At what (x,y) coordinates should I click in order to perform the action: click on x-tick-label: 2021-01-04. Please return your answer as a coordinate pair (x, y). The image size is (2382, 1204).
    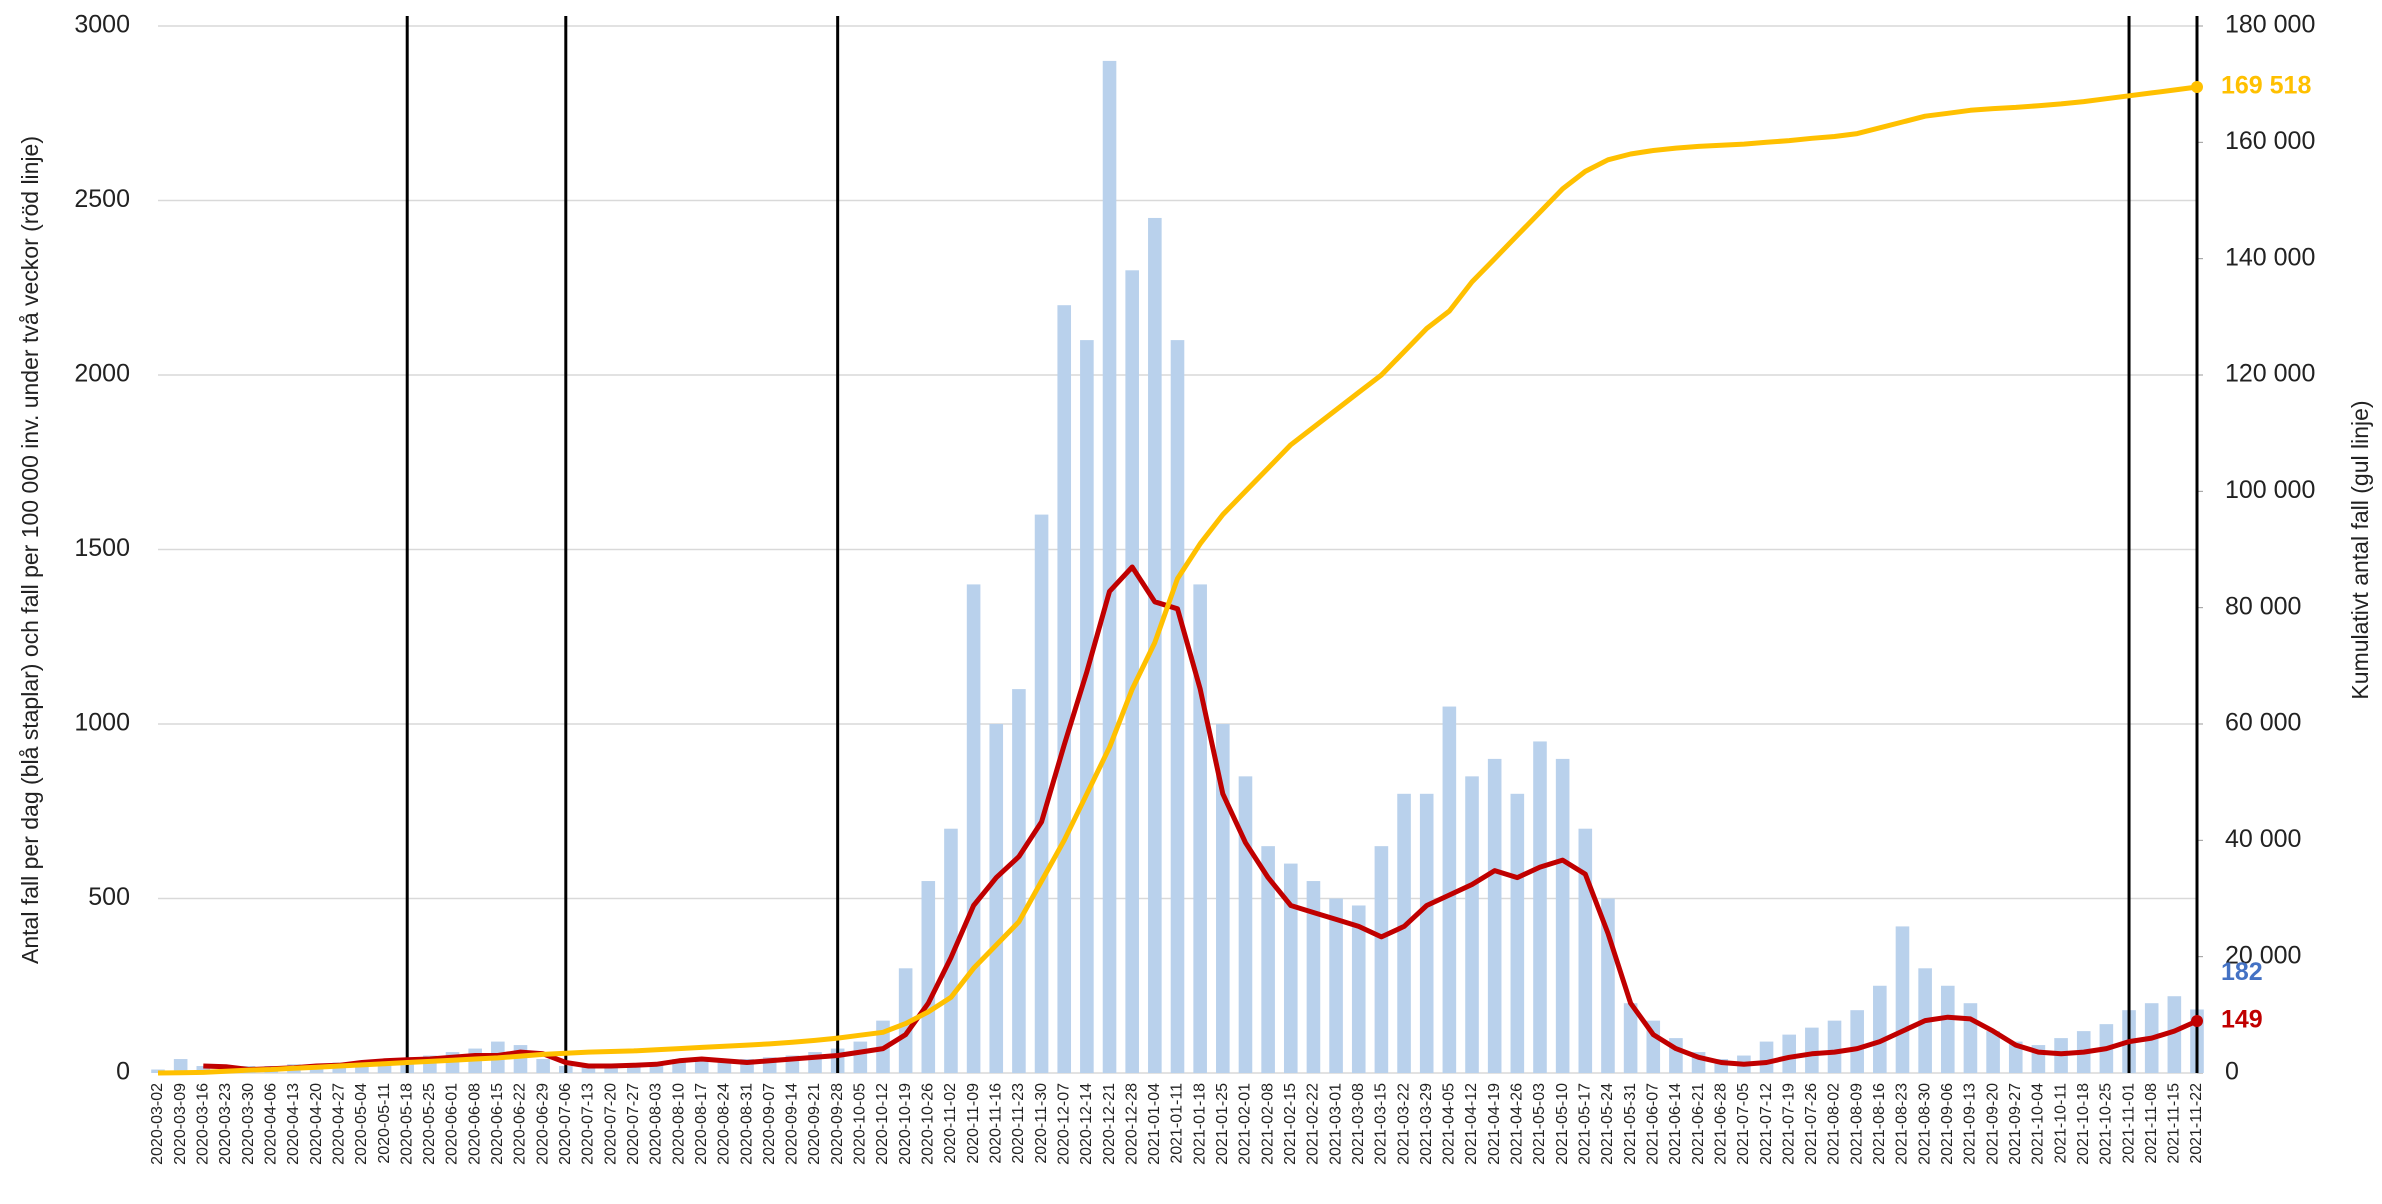
    Looking at the image, I should click on (1154, 1124).